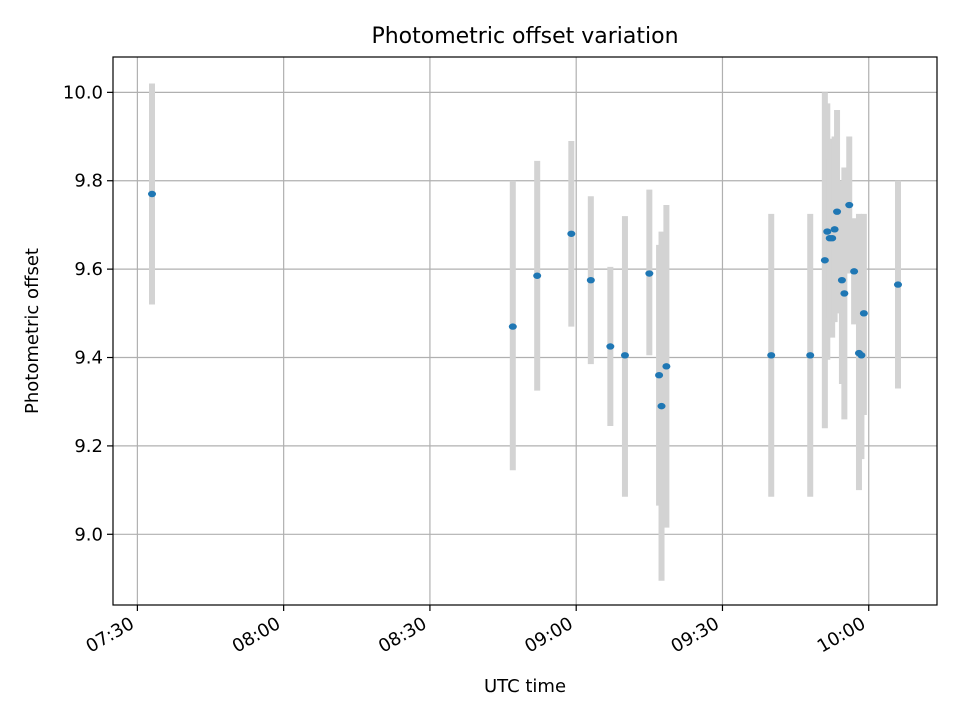 The width and height of the screenshot is (960, 720). What do you see at coordinates (88, 313) in the screenshot?
I see `y-axis-ticks: 9.0 9.2 9.4 9.6 9.8 10.0` at bounding box center [88, 313].